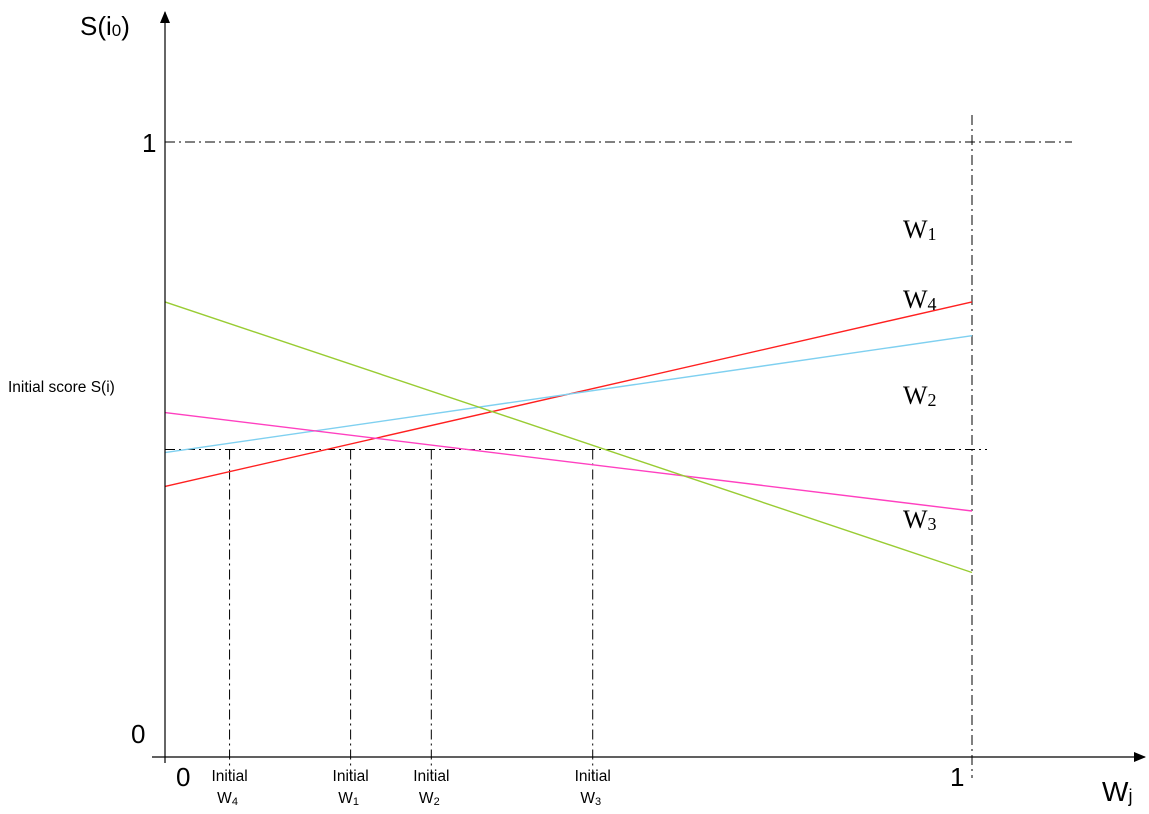 The image size is (1149, 814). What do you see at coordinates (149, 143) in the screenshot?
I see `y-tick-one: 1` at bounding box center [149, 143].